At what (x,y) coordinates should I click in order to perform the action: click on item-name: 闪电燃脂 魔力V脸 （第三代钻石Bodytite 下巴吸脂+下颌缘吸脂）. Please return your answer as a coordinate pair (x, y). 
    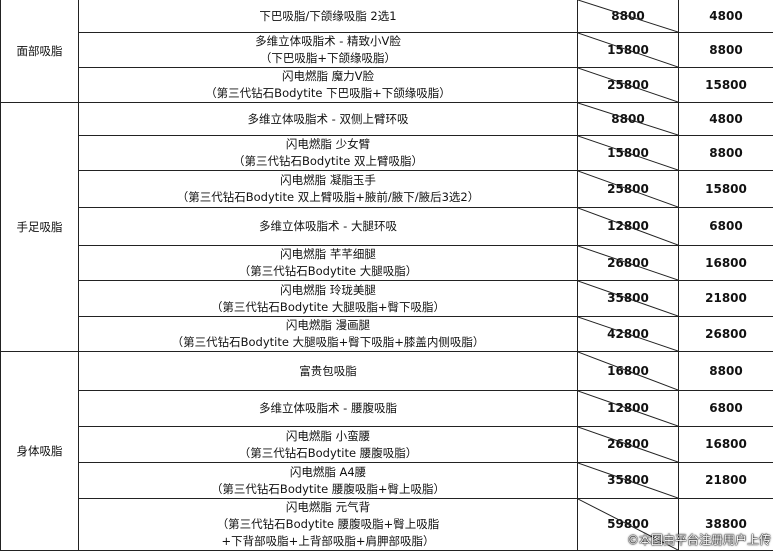
    Looking at the image, I should click on (328, 85).